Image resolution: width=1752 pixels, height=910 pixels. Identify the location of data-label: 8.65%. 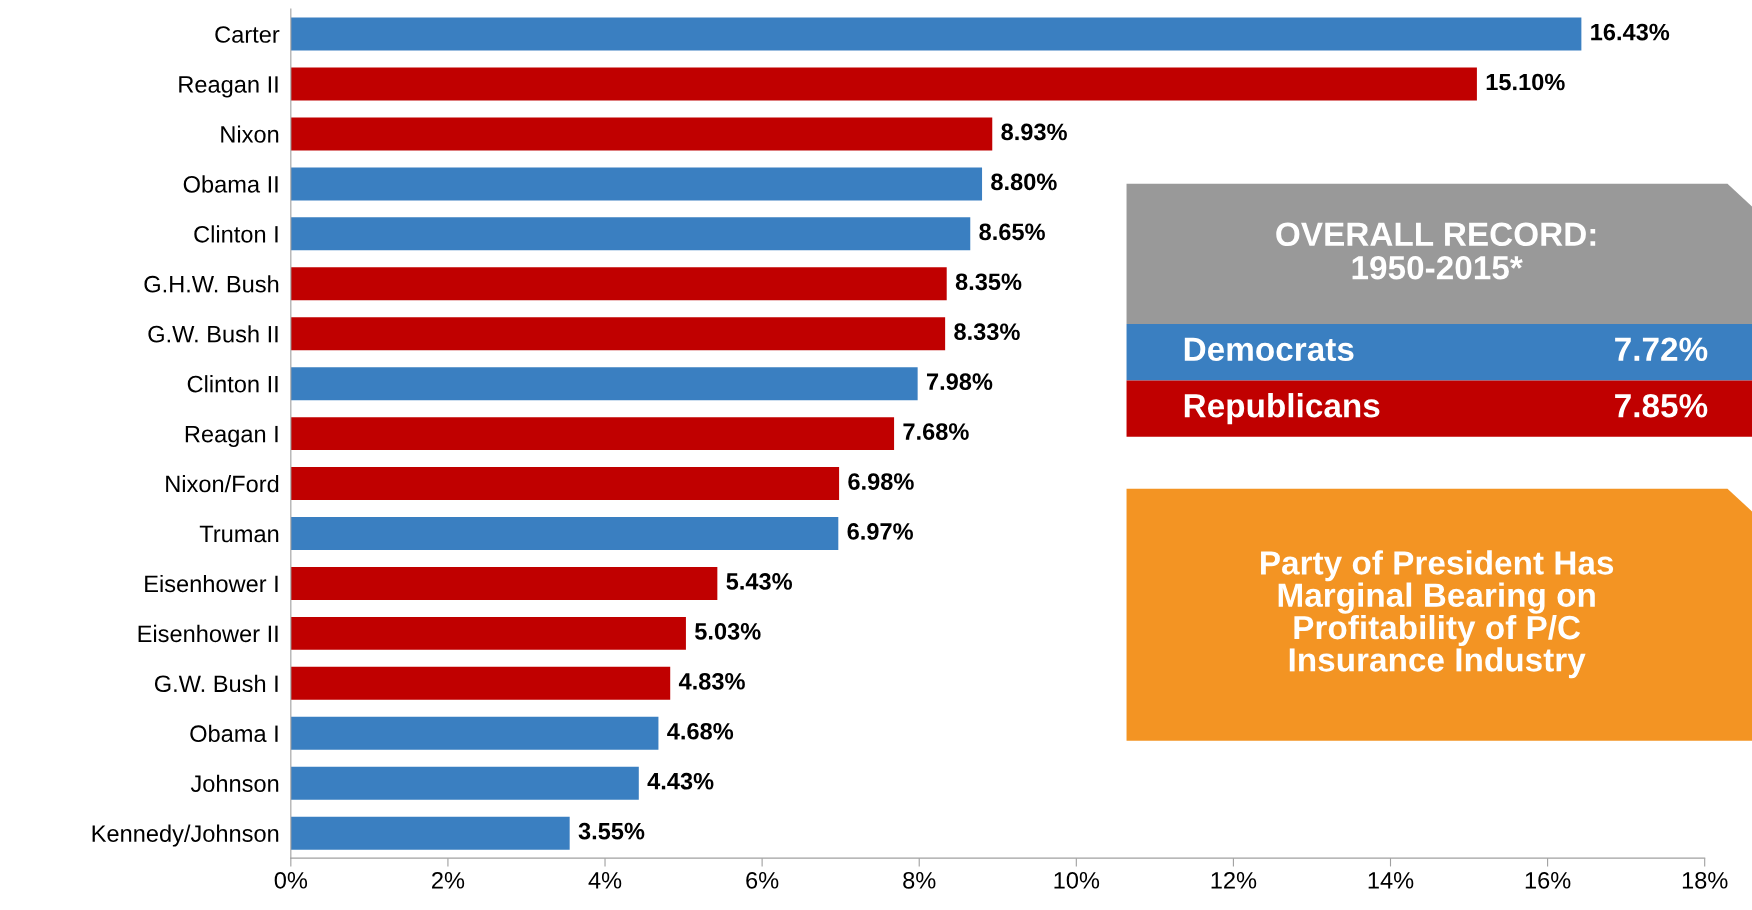
(1012, 232).